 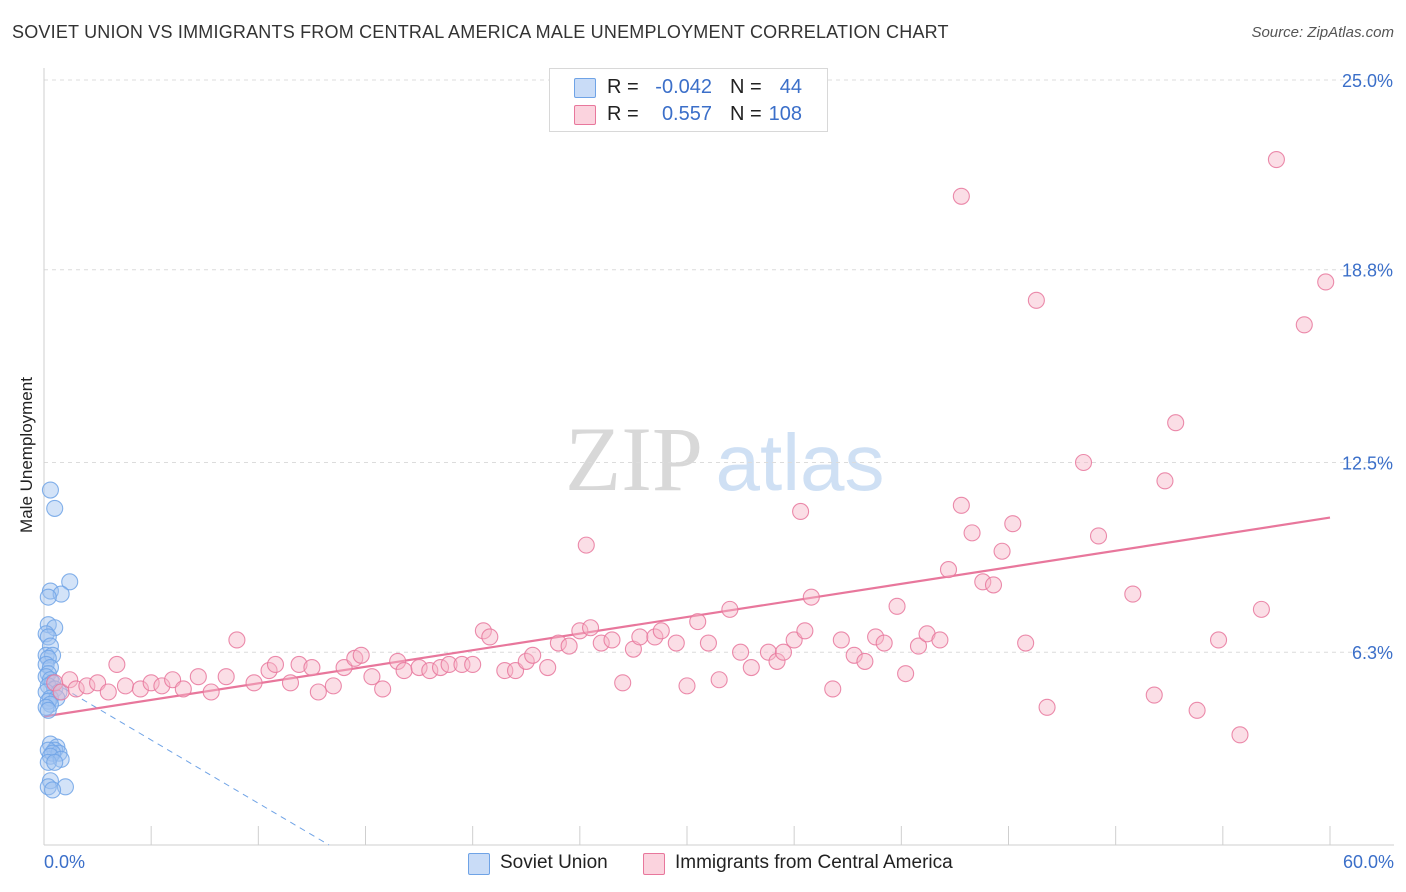 What do you see at coordinates (554, 862) in the screenshot?
I see `series-label-soviet-union: Soviet Union` at bounding box center [554, 862].